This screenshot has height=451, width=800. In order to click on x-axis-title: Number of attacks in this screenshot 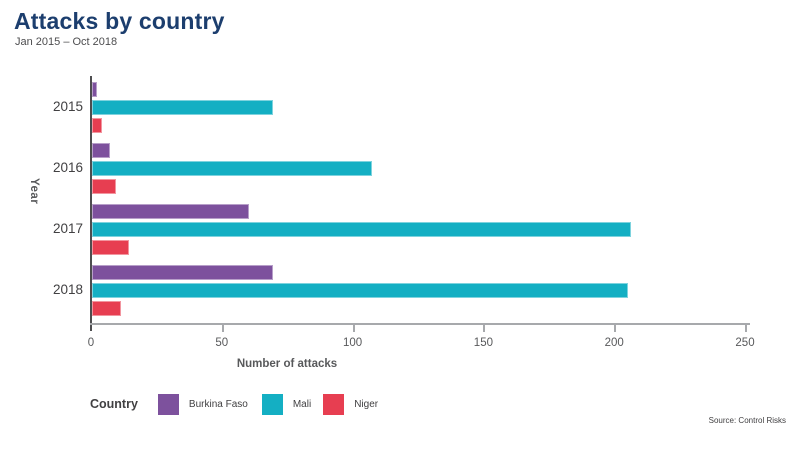, I will do `click(287, 364)`.